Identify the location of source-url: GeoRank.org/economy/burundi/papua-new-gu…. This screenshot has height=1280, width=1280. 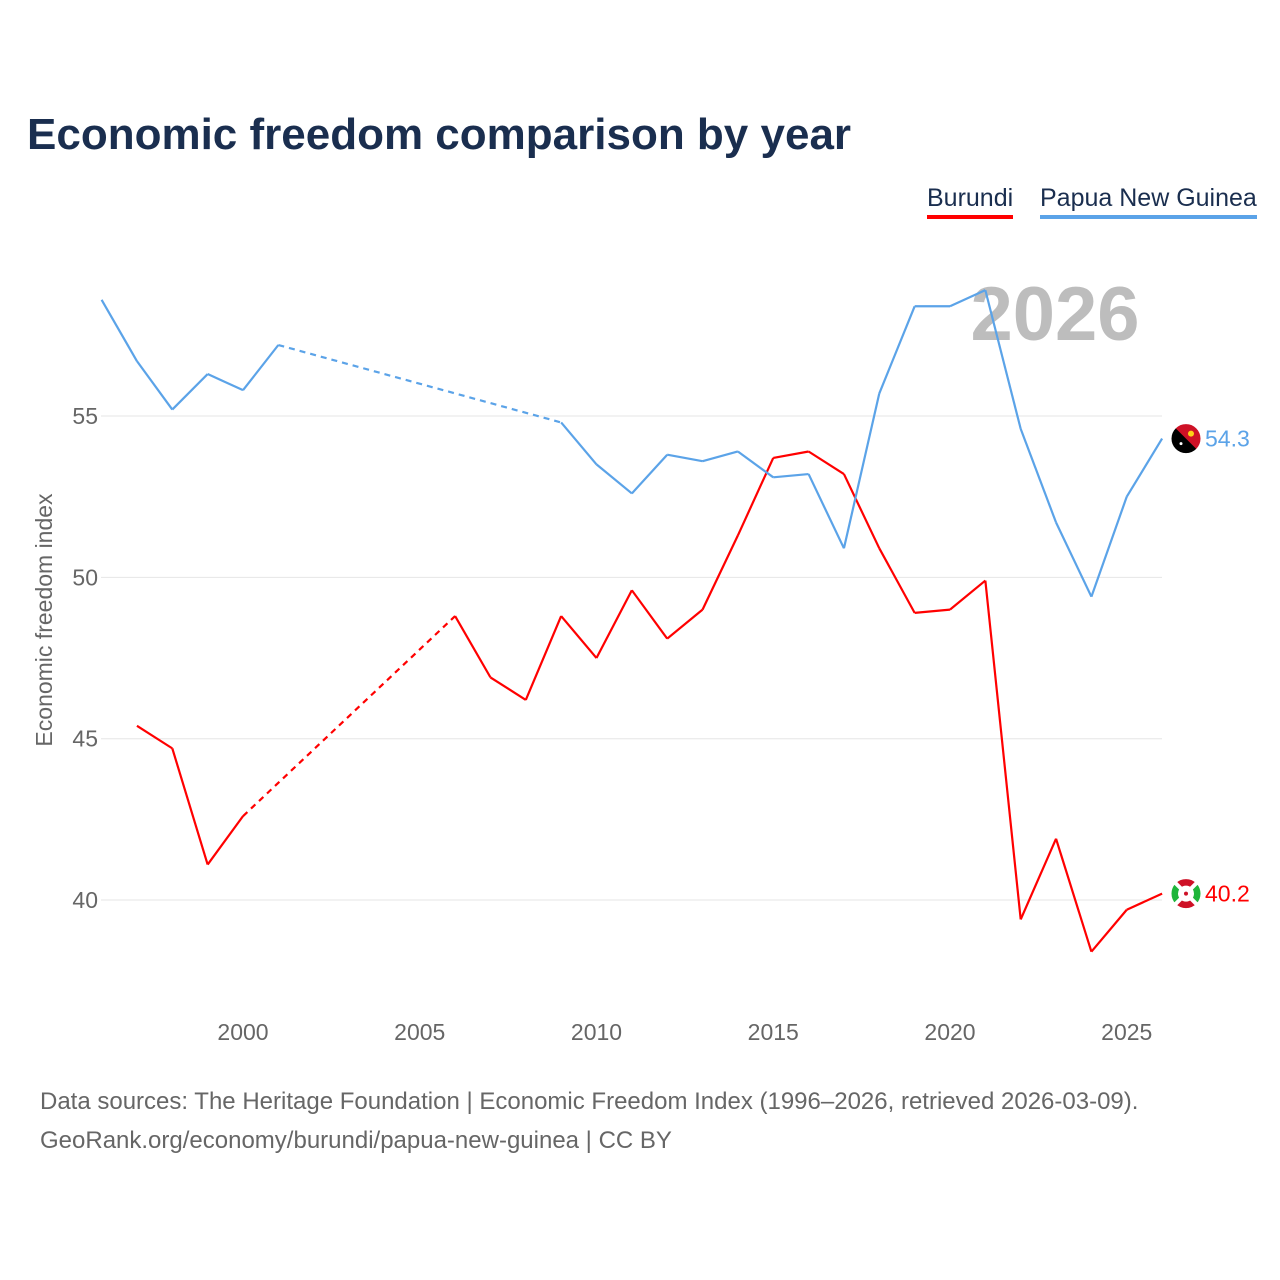
(356, 1140).